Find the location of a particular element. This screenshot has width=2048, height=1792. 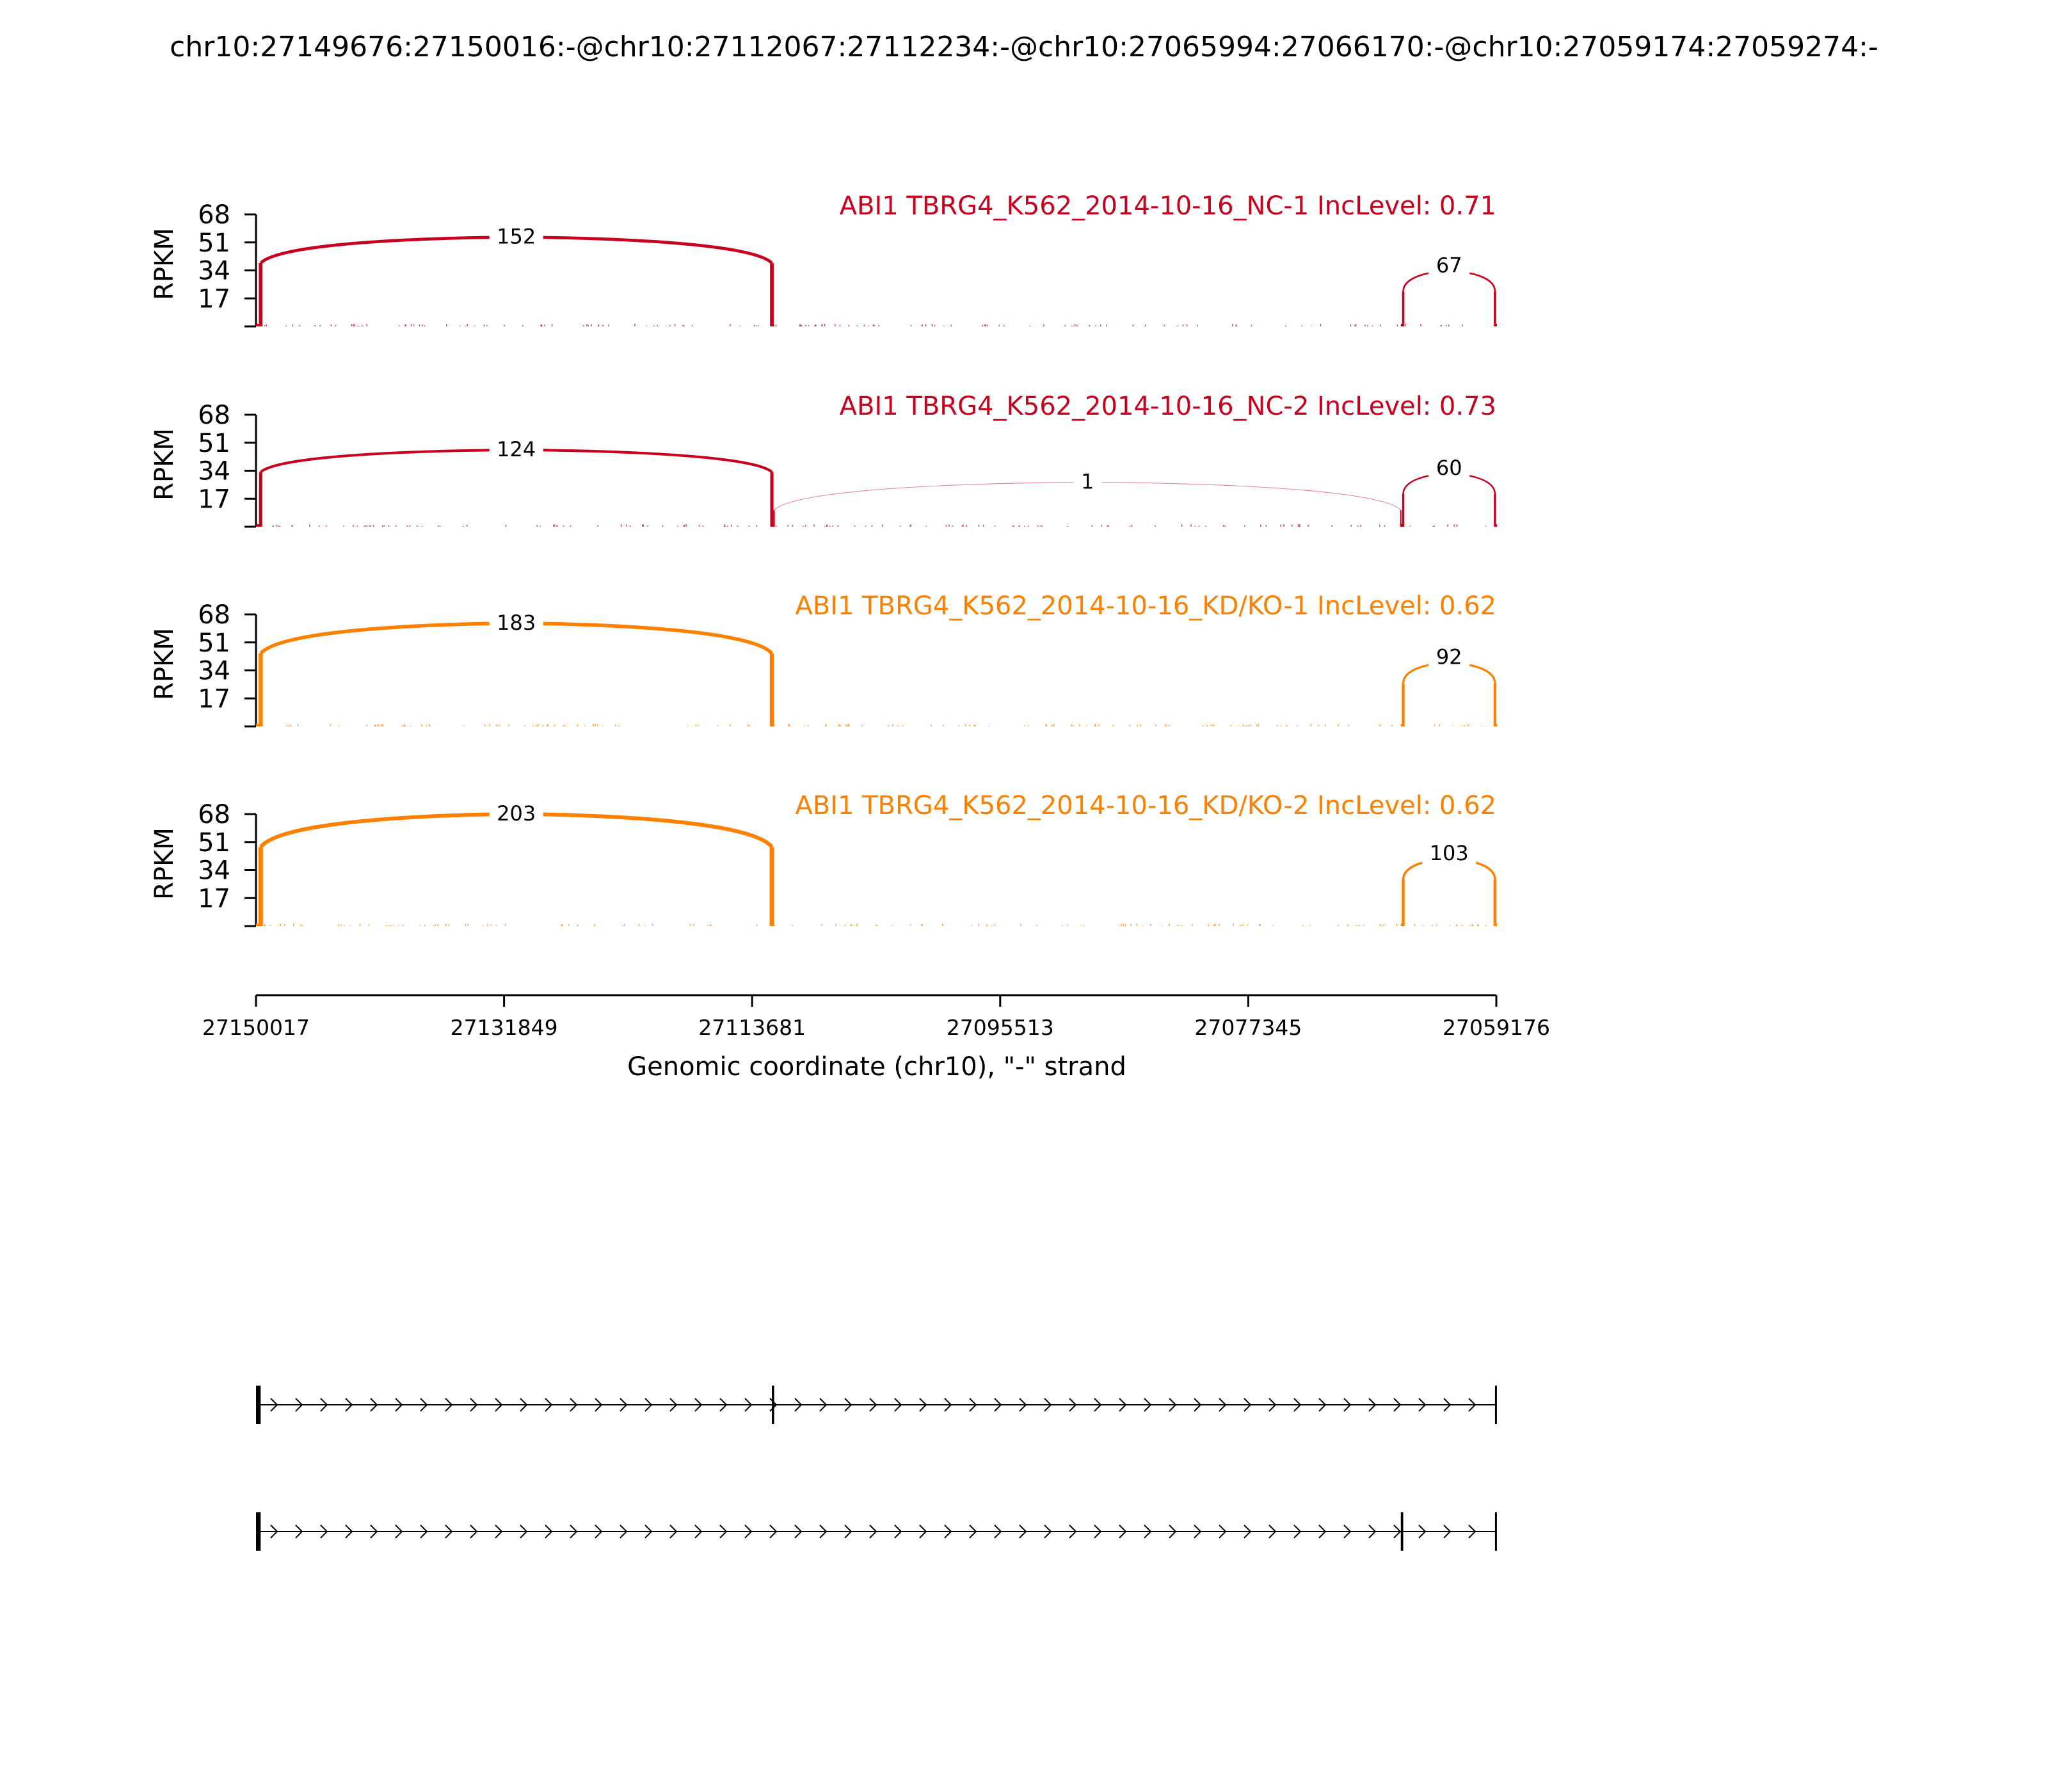

junction-count-label: 103 is located at coordinates (1449, 853).